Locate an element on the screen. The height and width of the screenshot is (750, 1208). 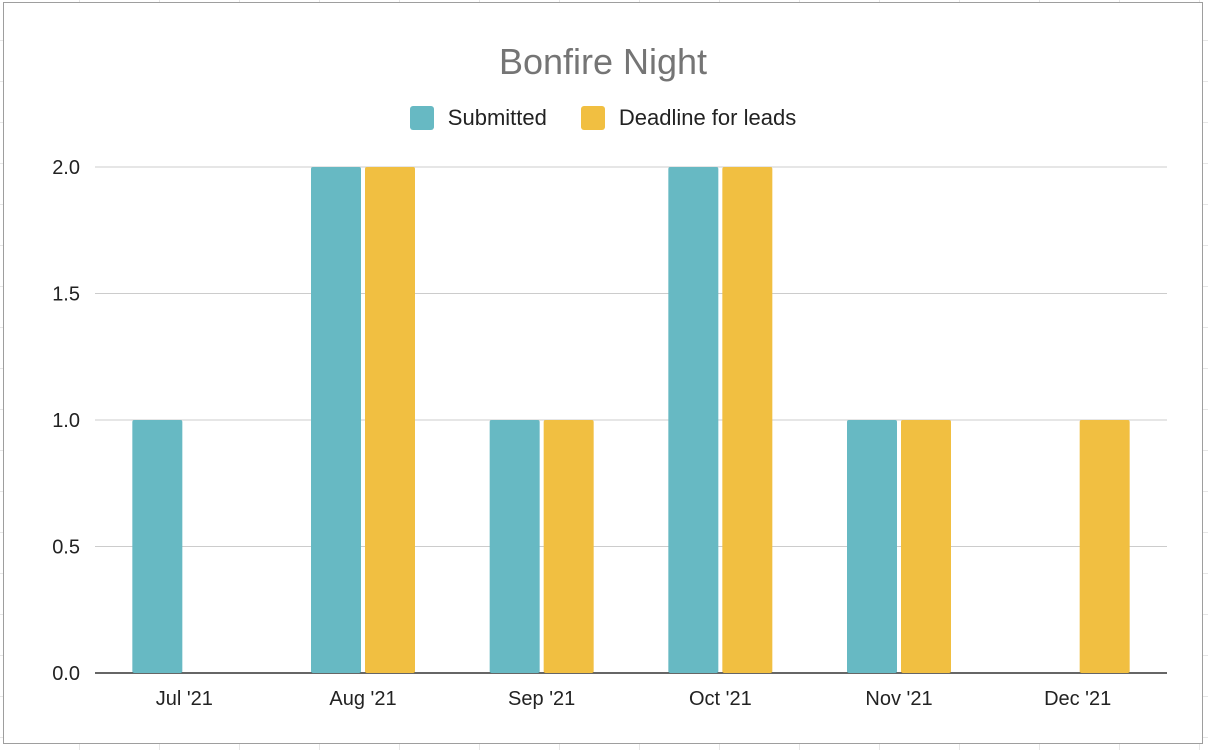
x-tick-label: Aug '21 is located at coordinates (362, 699).